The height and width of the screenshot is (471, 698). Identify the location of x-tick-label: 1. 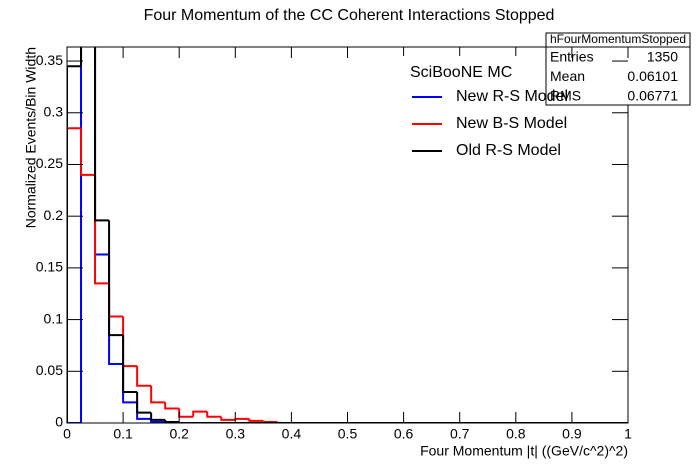
(628, 434).